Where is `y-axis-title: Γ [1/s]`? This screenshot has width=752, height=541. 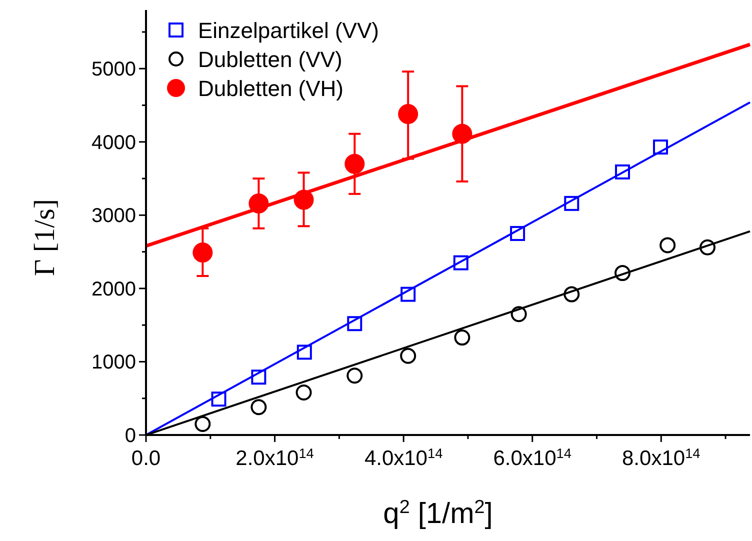 y-axis-title: Γ [1/s] is located at coordinates (45, 237).